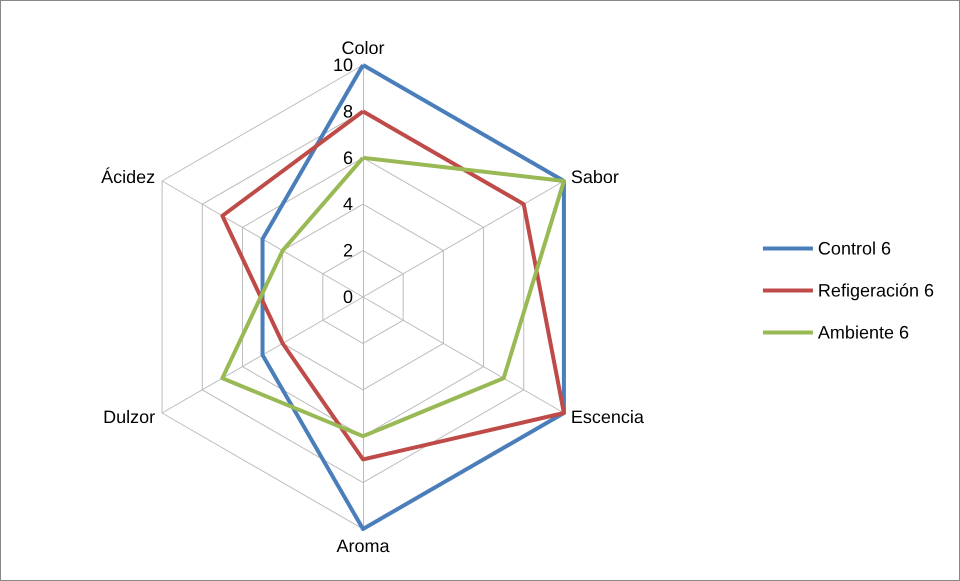  What do you see at coordinates (594, 177) in the screenshot?
I see `spoke-label: Sabor` at bounding box center [594, 177].